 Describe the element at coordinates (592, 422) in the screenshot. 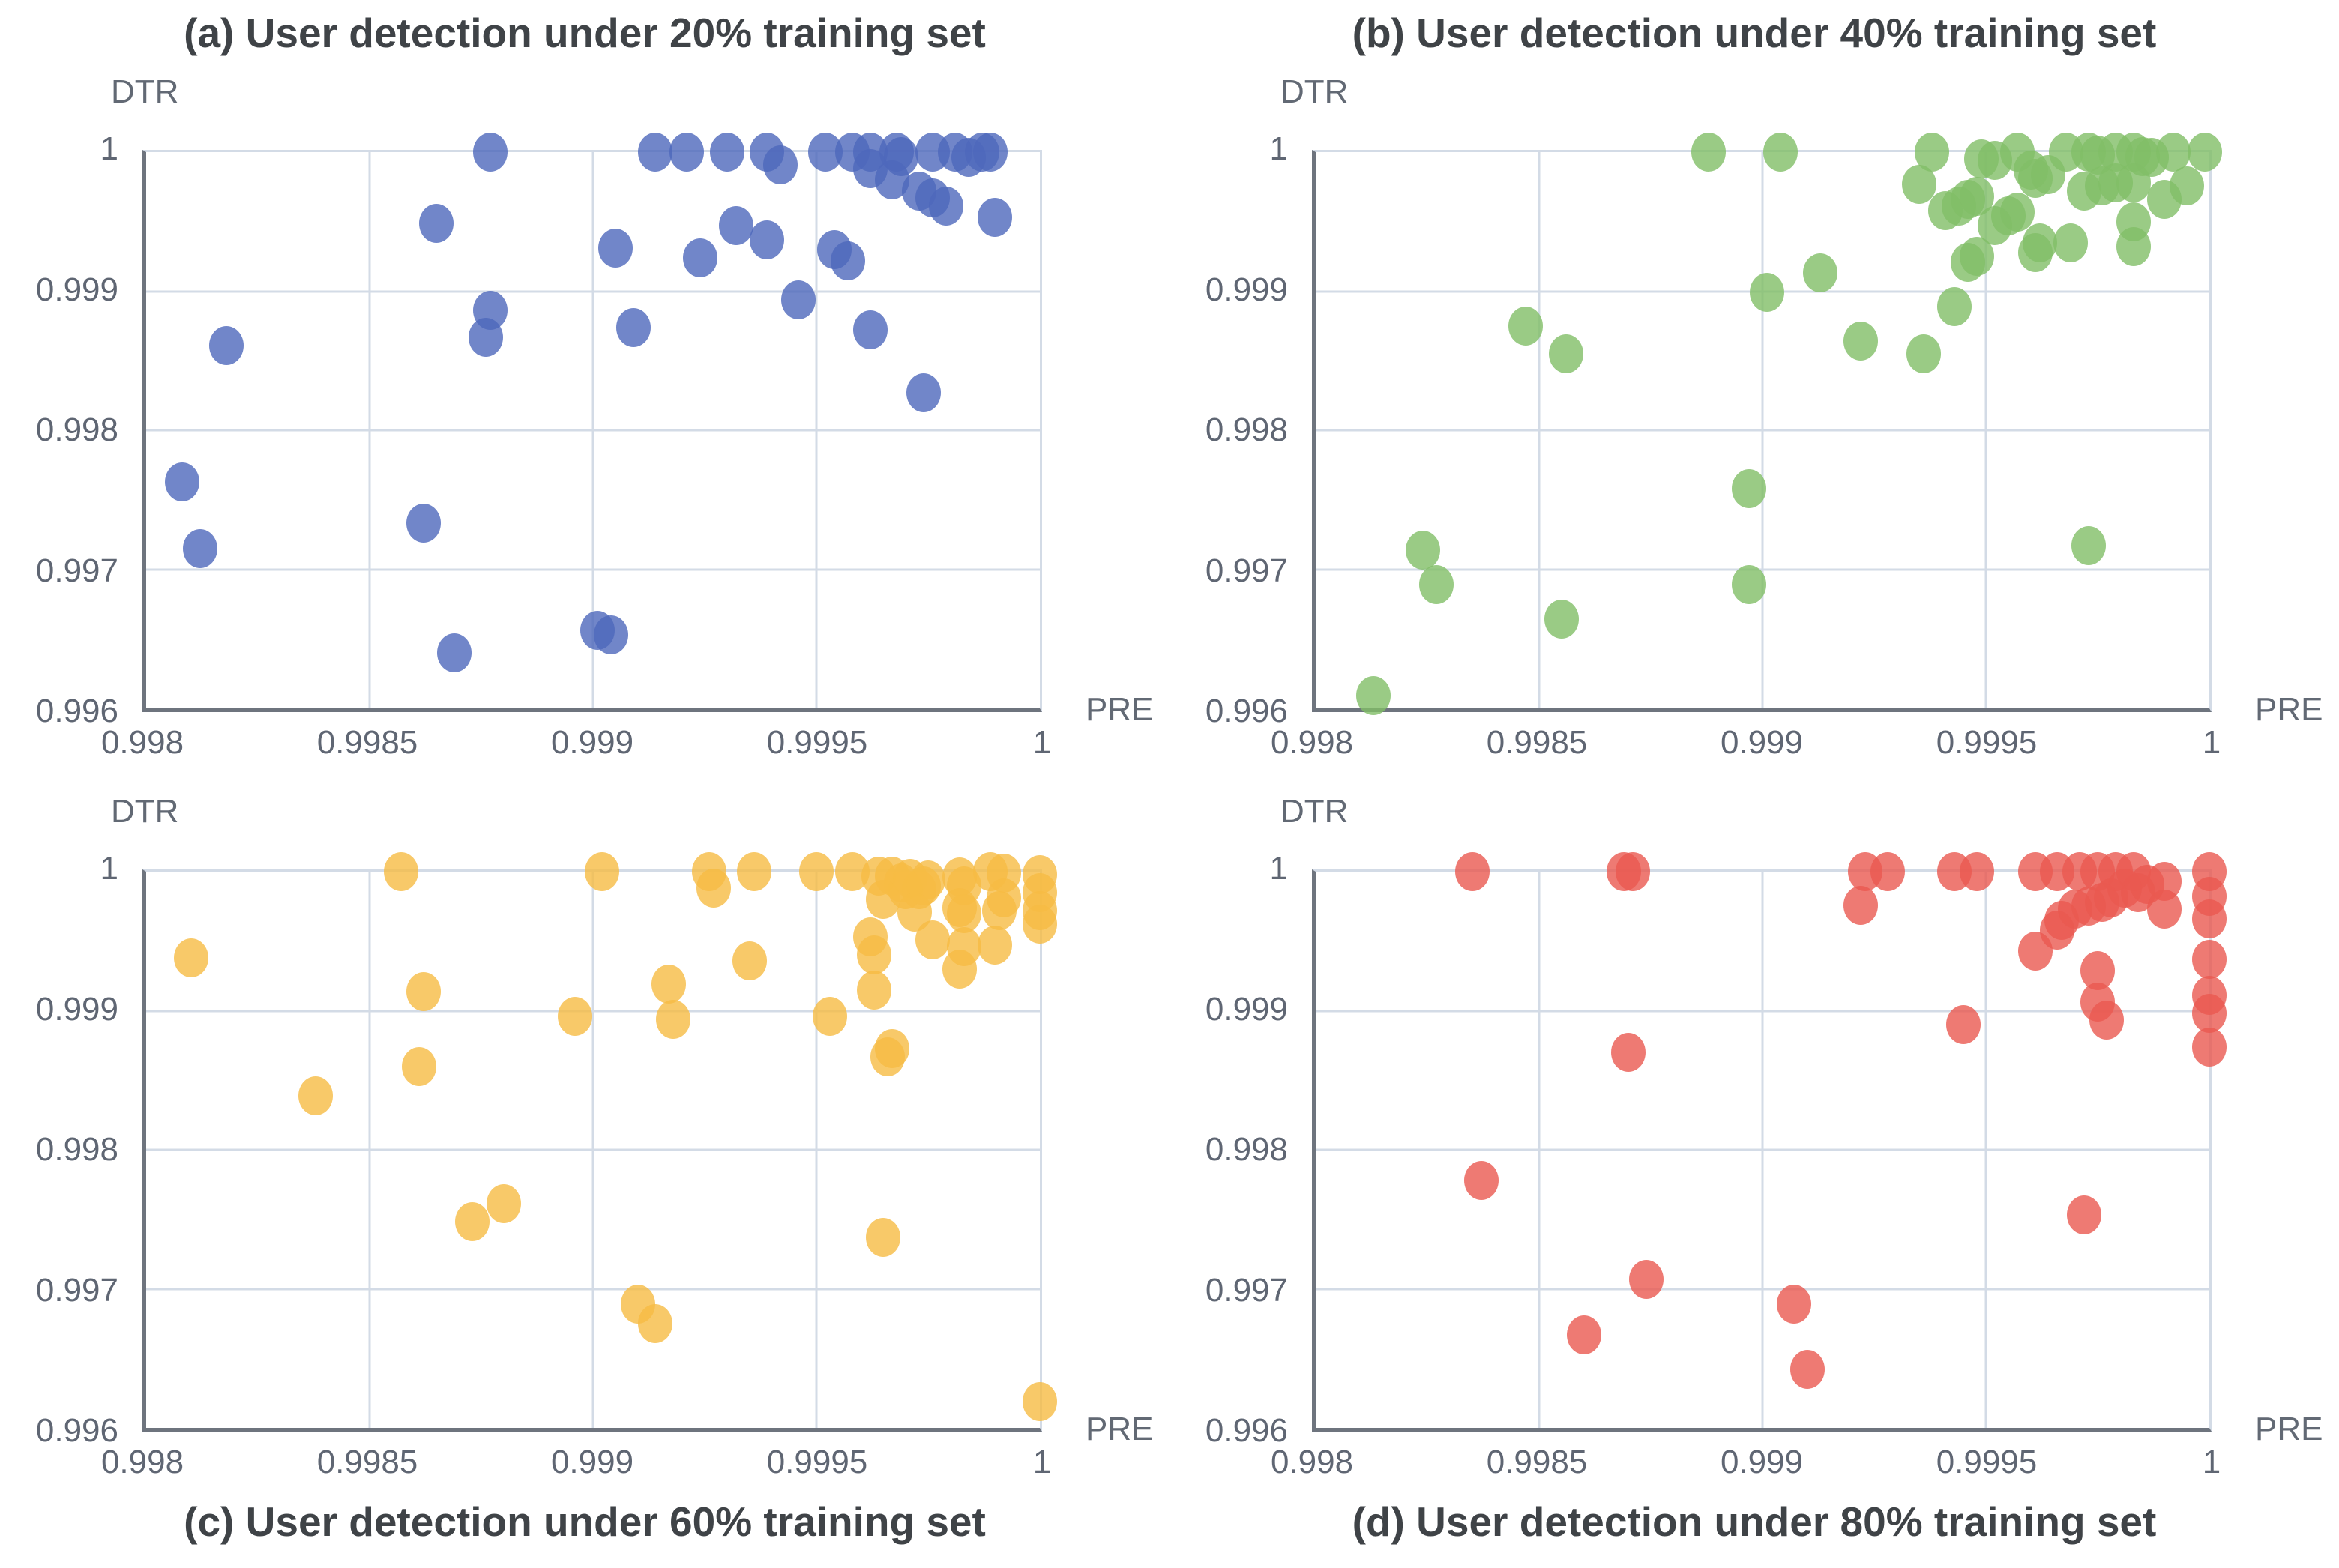

I see `plot-area-a` at that location.